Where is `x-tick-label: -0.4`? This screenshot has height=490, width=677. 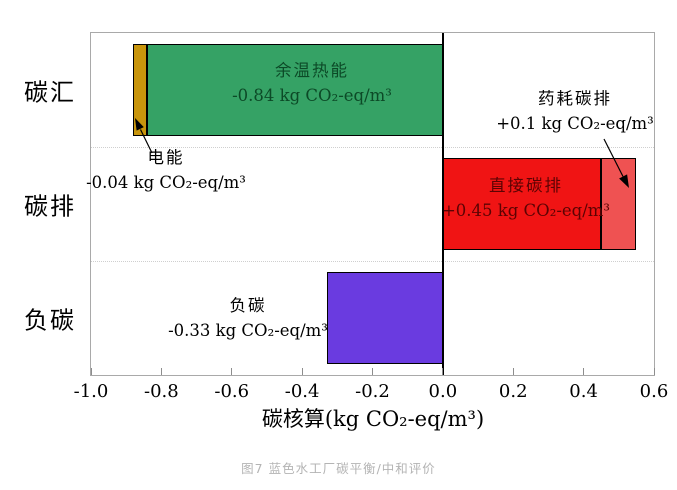
x-tick-label: -0.4 is located at coordinates (302, 391).